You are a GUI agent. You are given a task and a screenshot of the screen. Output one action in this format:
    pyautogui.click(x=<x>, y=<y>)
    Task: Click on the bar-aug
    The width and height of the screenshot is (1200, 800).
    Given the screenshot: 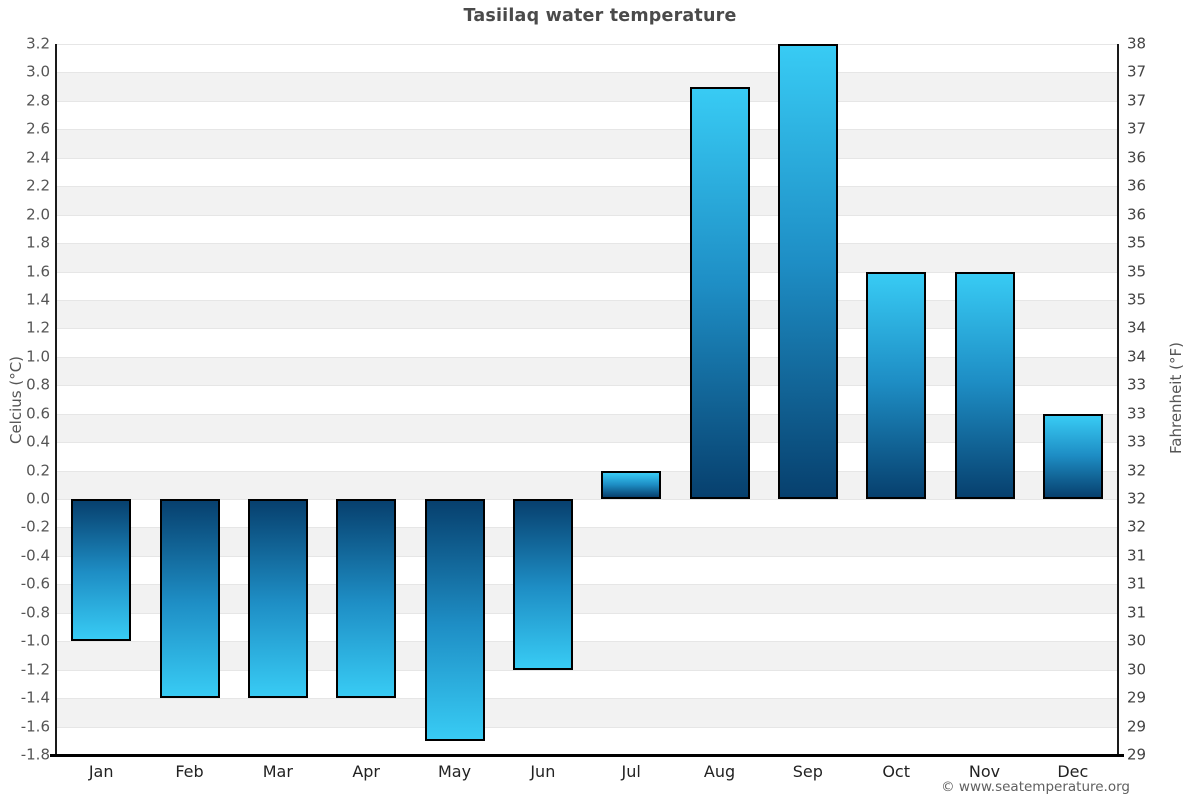 What is the action you would take?
    pyautogui.click(x=719, y=293)
    